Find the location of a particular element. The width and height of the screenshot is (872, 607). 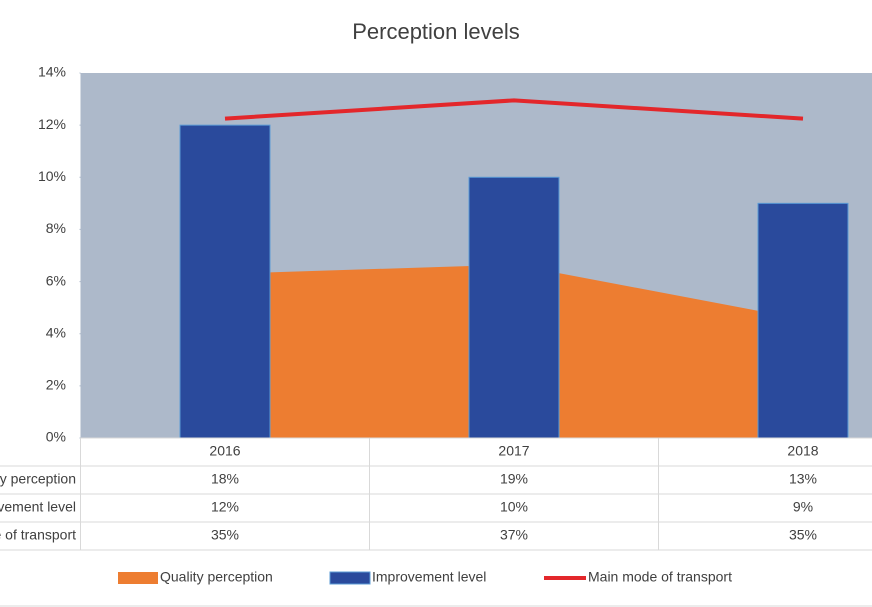

table-cell: 9% is located at coordinates (803, 507).